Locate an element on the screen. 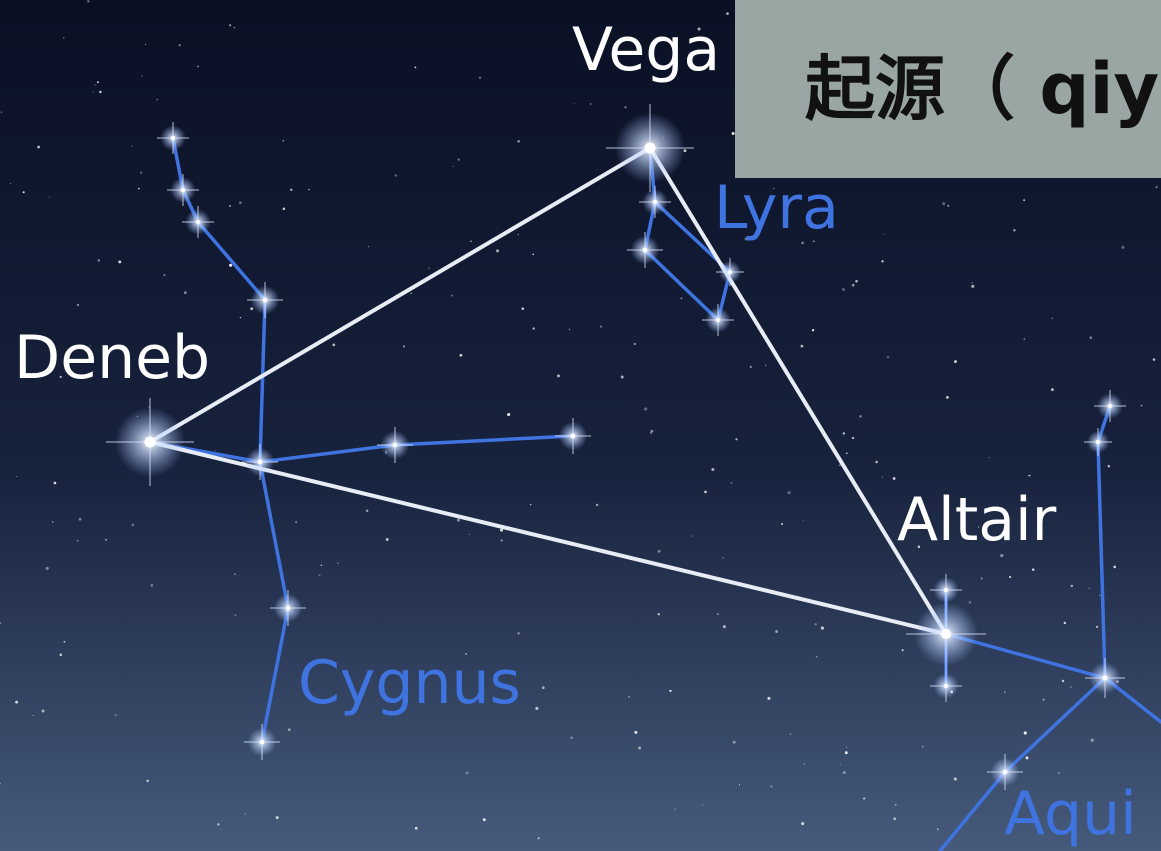 The width and height of the screenshot is (1161, 851). star-label: Deneb is located at coordinates (112, 358).